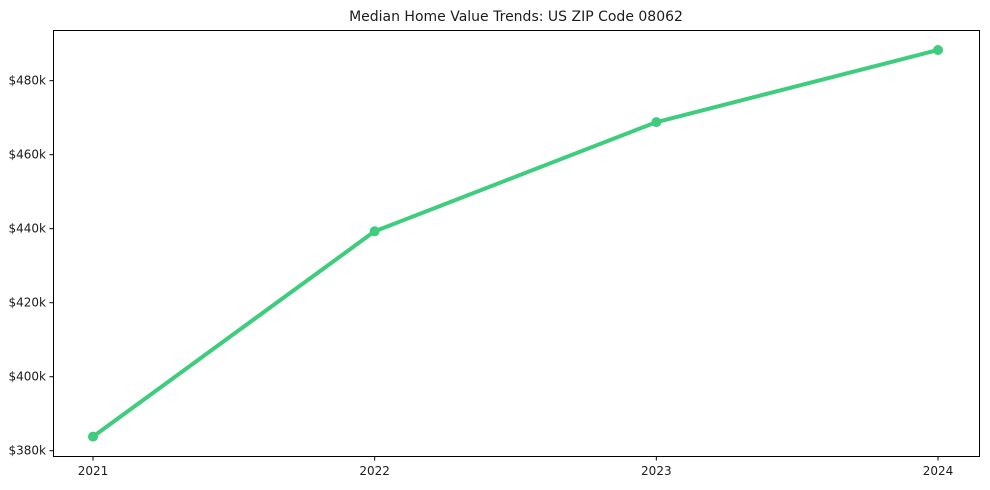 The image size is (990, 490). Describe the element at coordinates (28, 81) in the screenshot. I see `y-tick-label: $480k` at that location.